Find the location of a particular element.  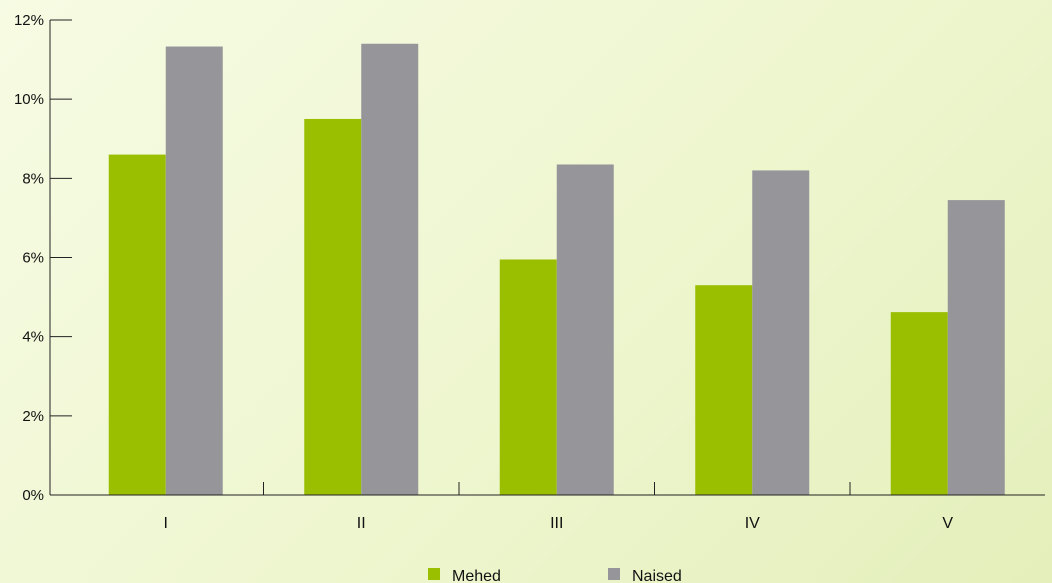

x-category-label: IV is located at coordinates (752, 523).